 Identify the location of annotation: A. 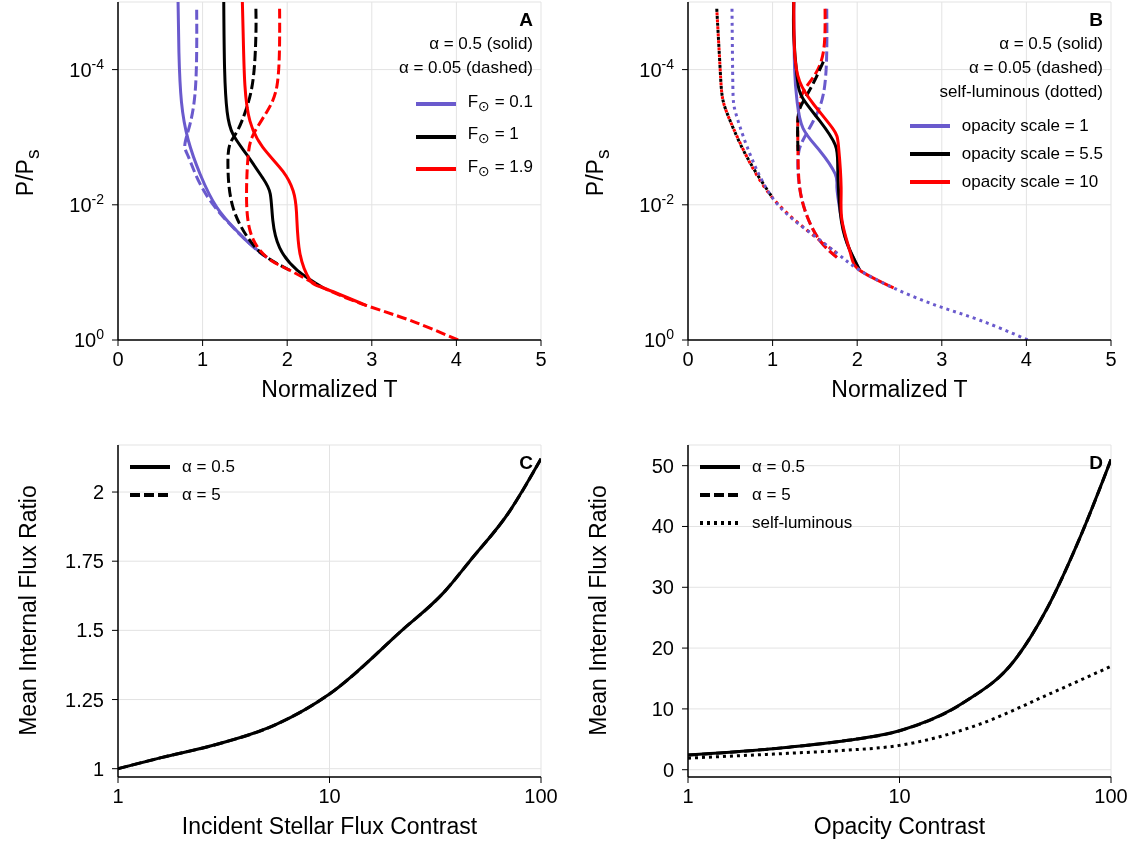
(526, 20).